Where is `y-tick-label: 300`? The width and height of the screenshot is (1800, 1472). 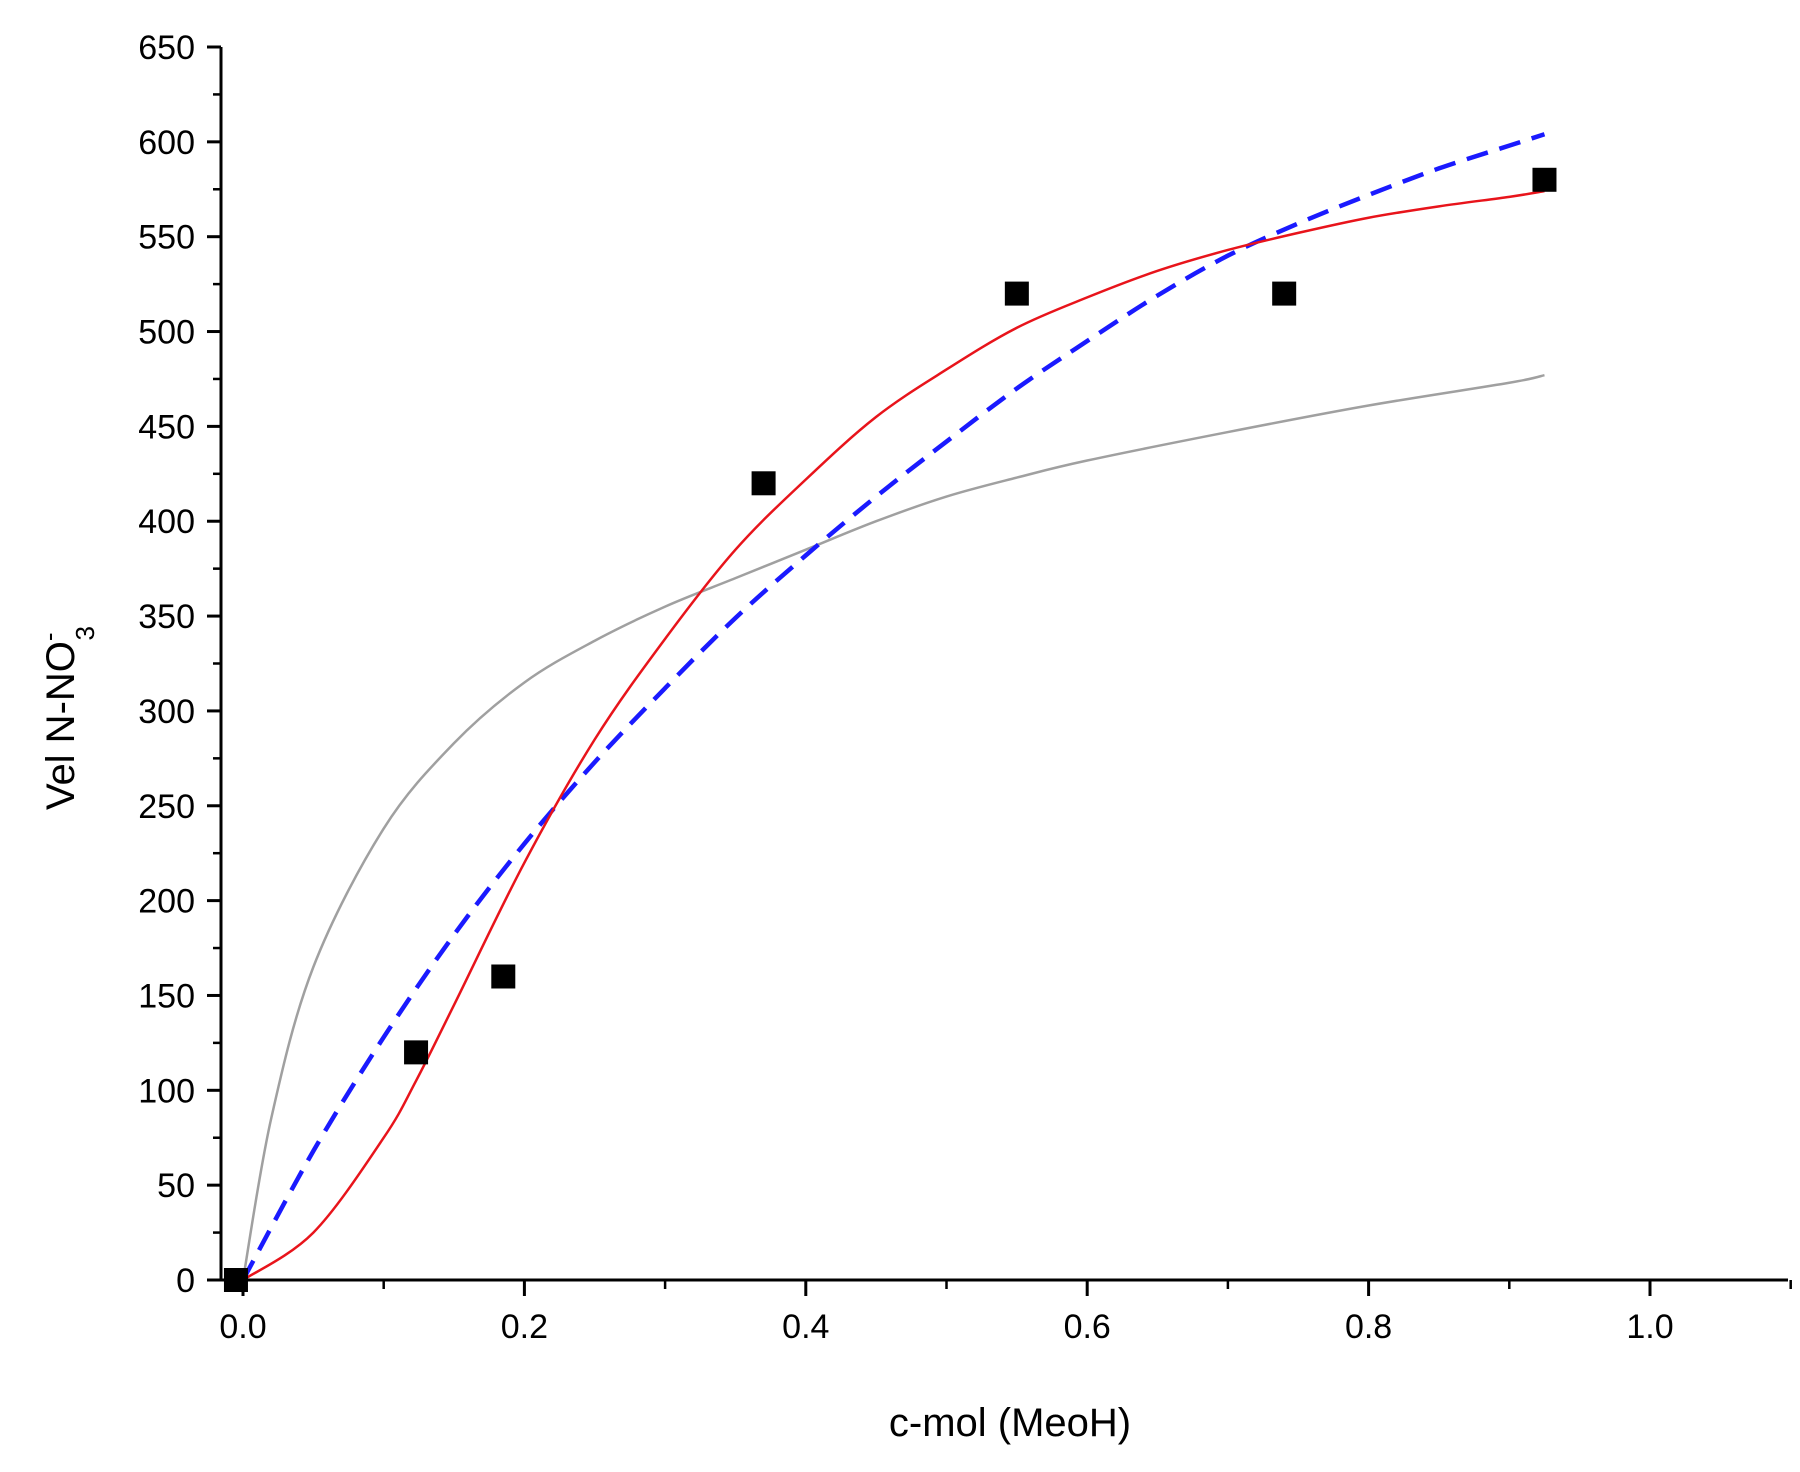 y-tick-label: 300 is located at coordinates (166, 712).